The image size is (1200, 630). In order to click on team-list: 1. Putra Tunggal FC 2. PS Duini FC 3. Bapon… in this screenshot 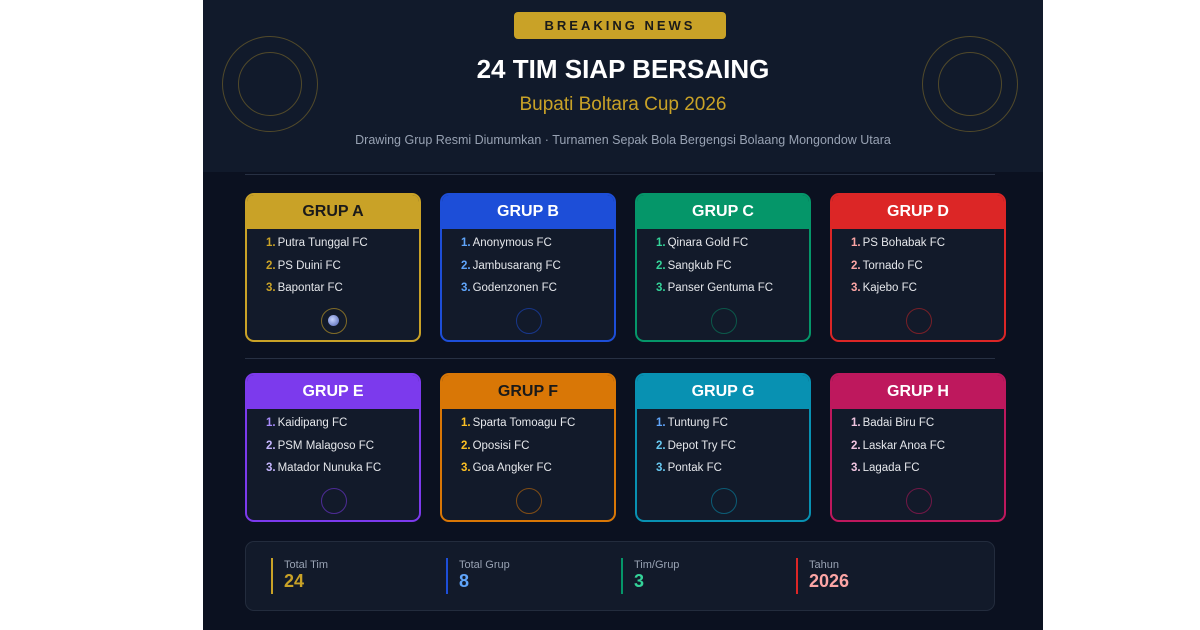, I will do `click(333, 265)`.